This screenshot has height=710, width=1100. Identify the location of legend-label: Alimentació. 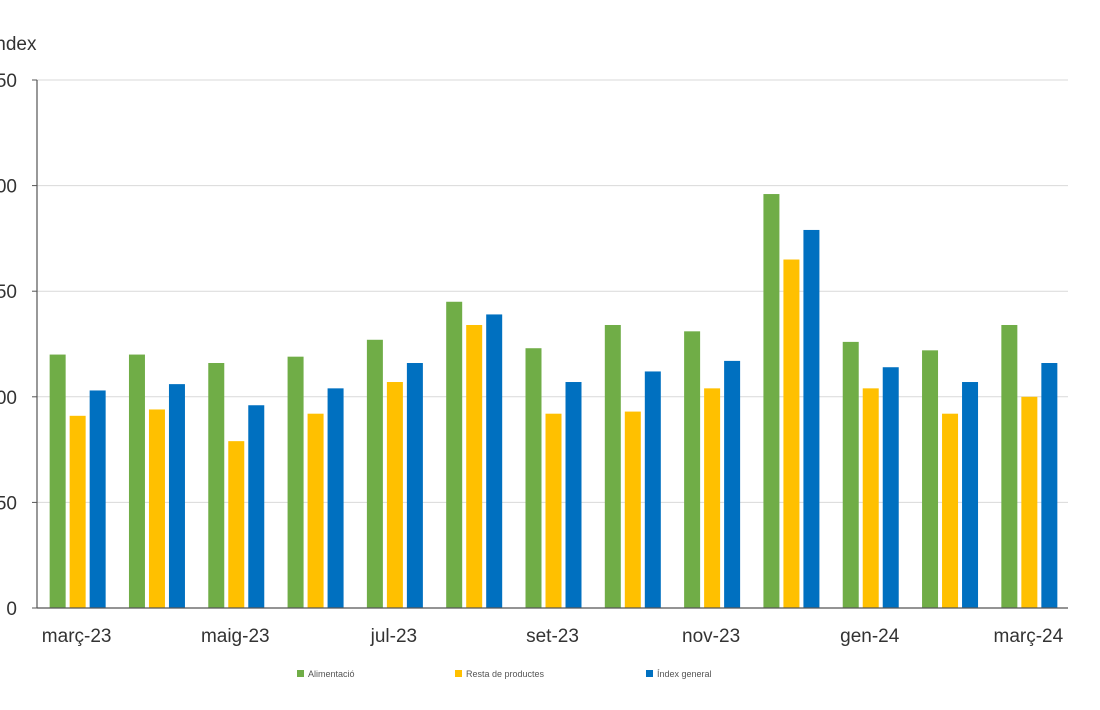
(331, 674).